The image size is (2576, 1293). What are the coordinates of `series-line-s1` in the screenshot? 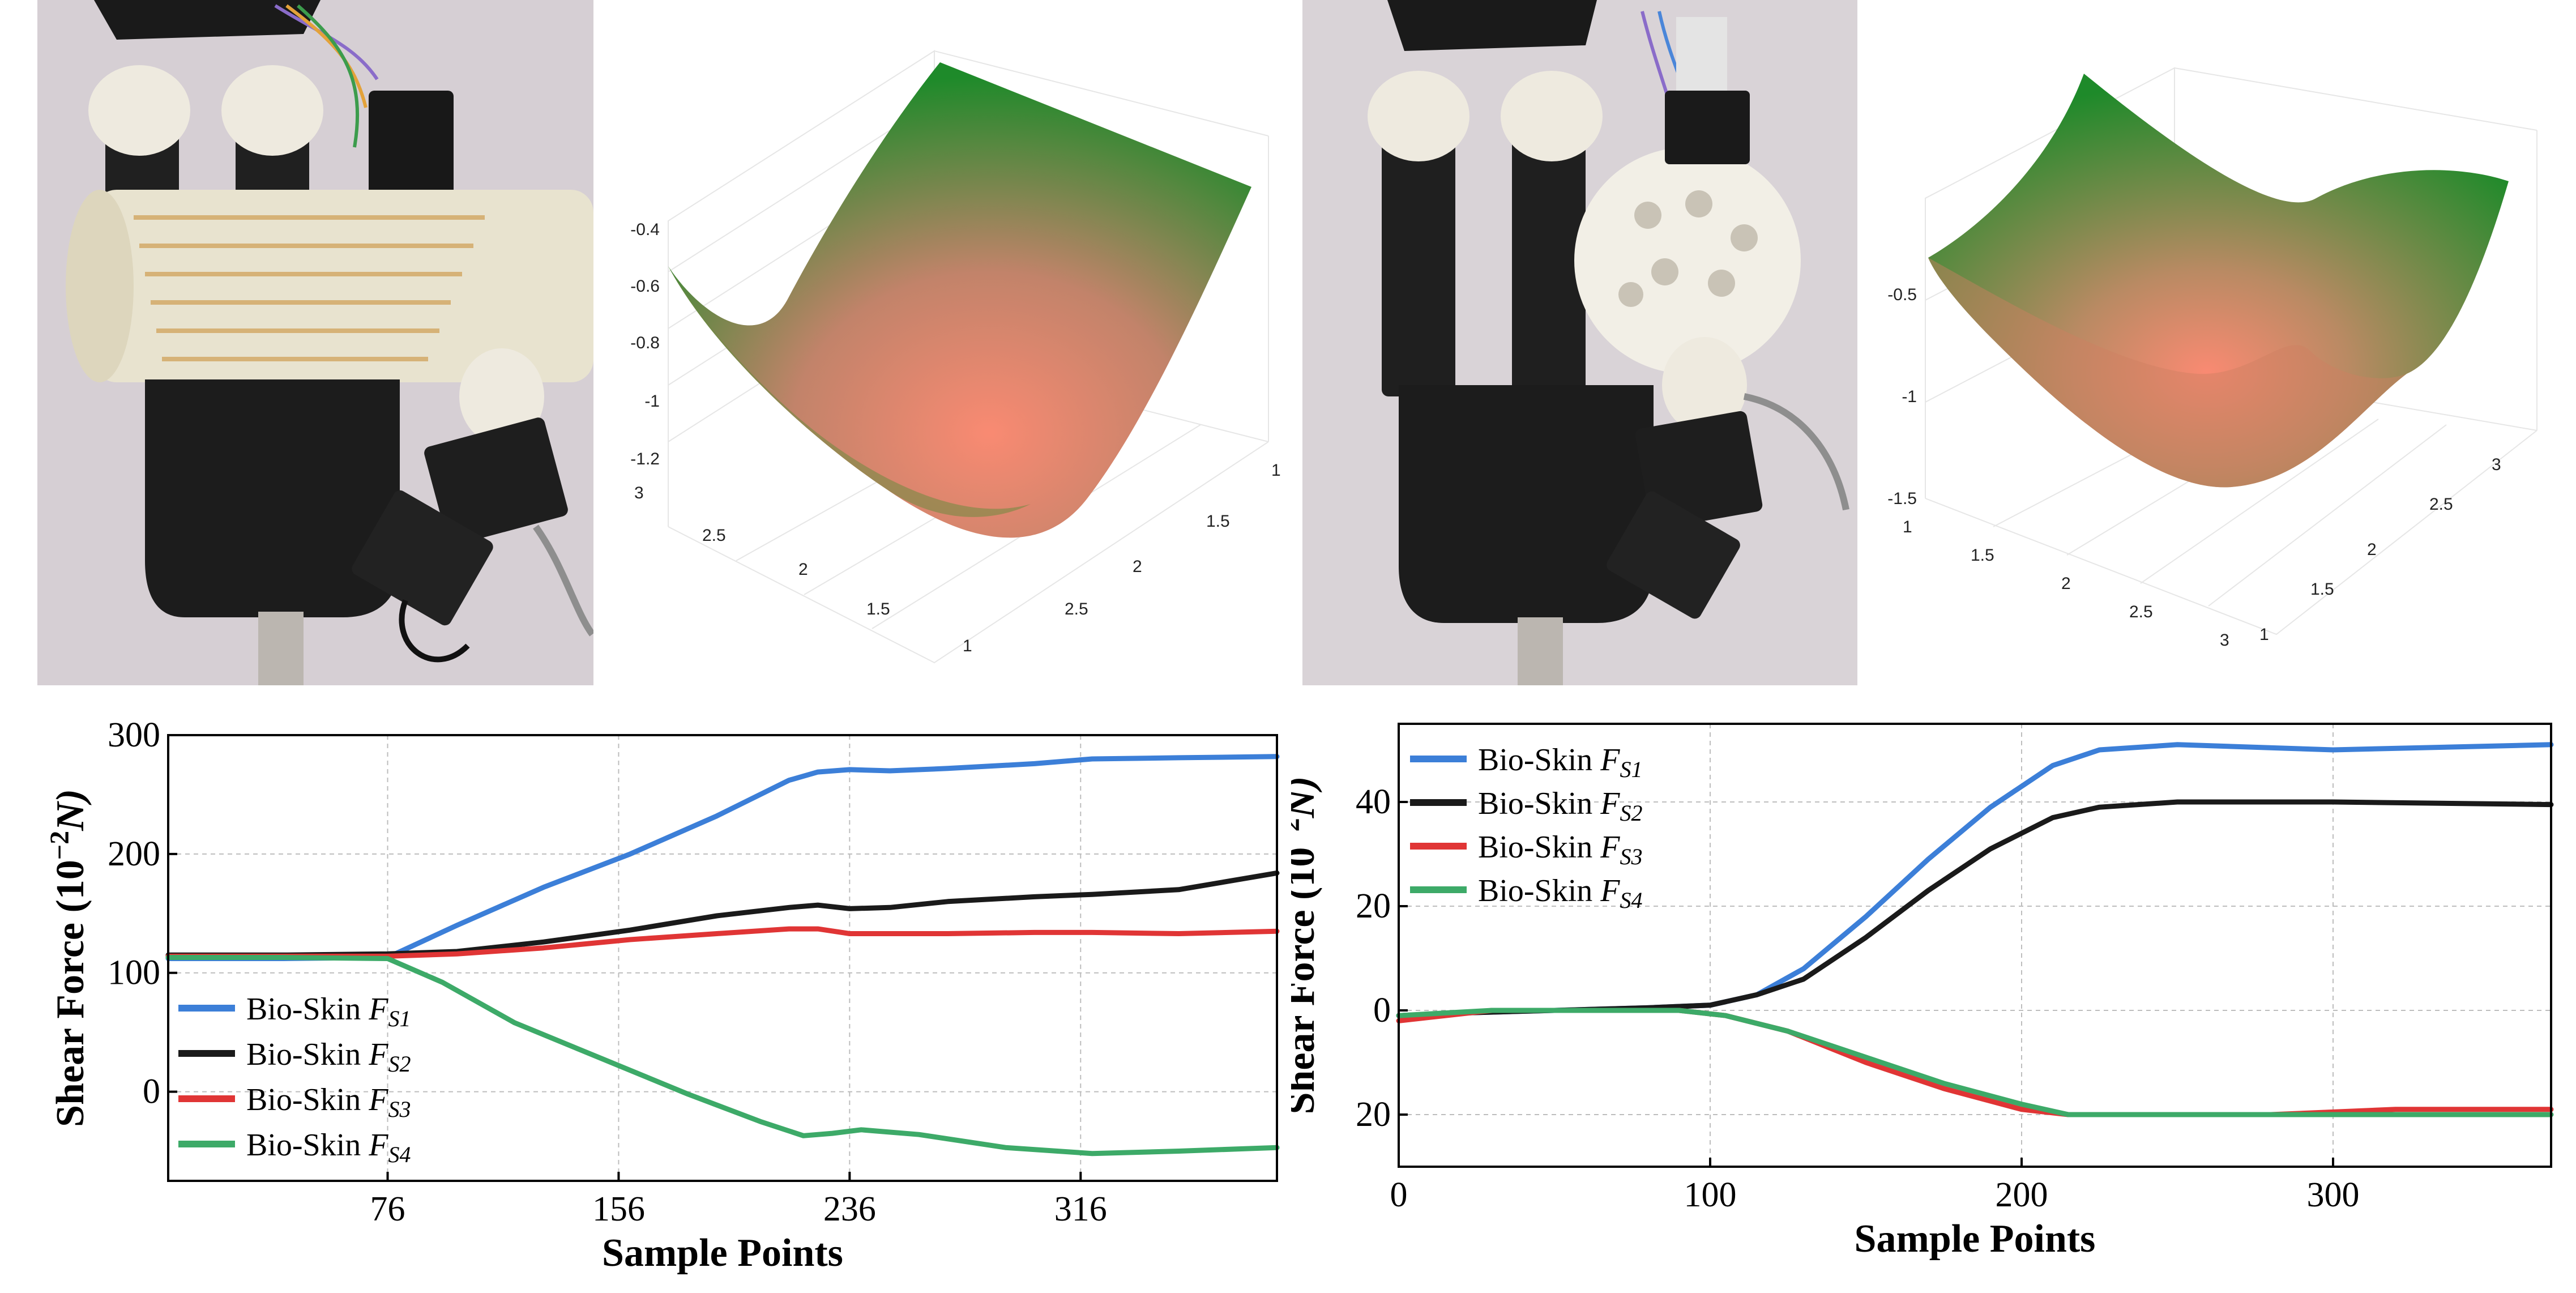 It's located at (722, 857).